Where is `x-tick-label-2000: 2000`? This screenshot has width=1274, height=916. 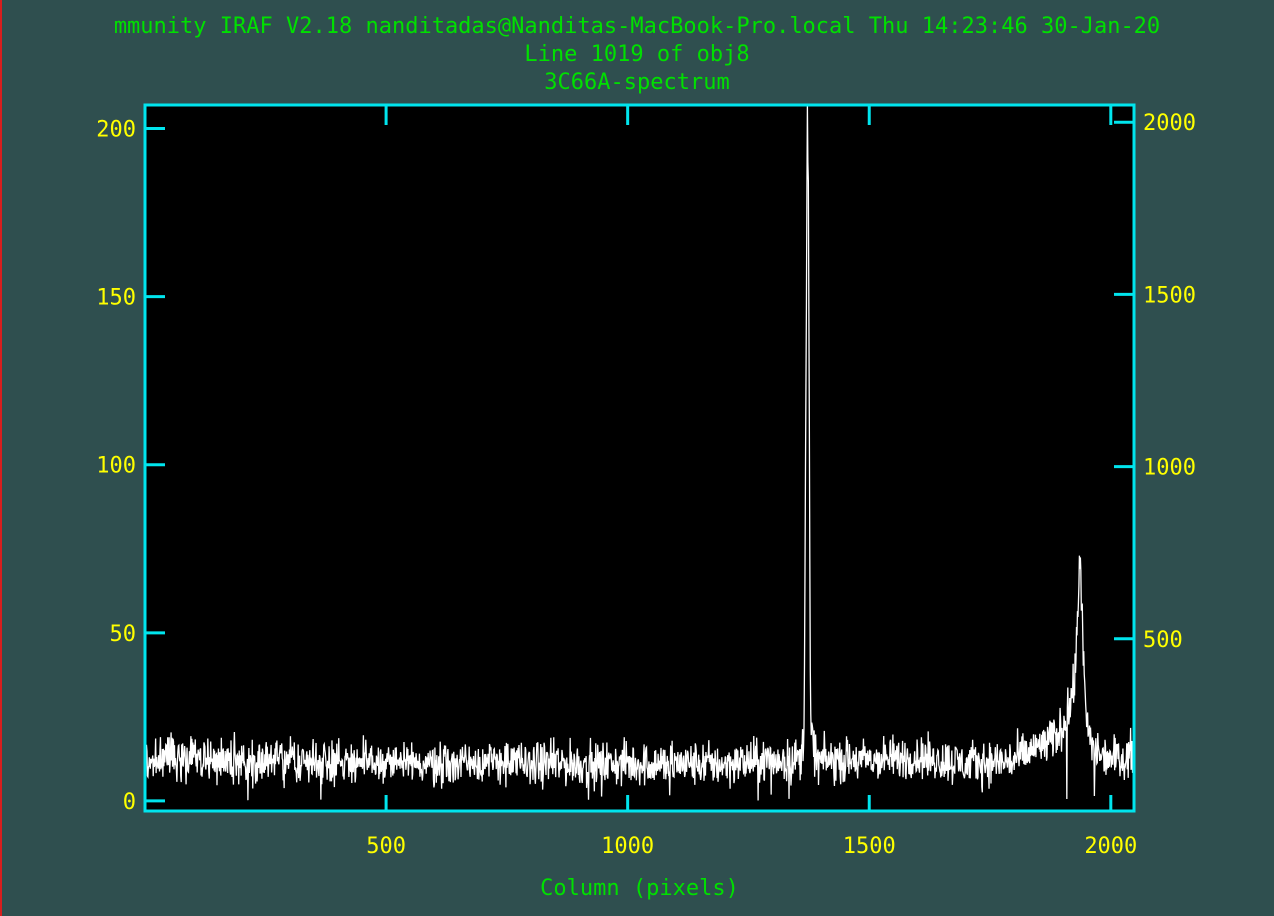 x-tick-label-2000: 2000 is located at coordinates (1110, 846).